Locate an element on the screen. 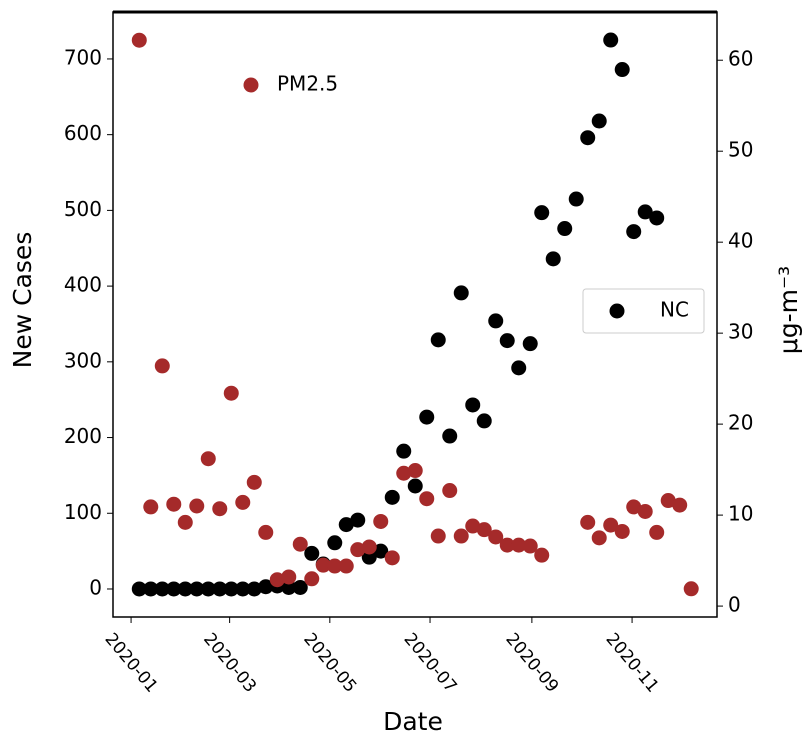 The image size is (807, 740). y2-tick-label: 30 is located at coordinates (740, 332).